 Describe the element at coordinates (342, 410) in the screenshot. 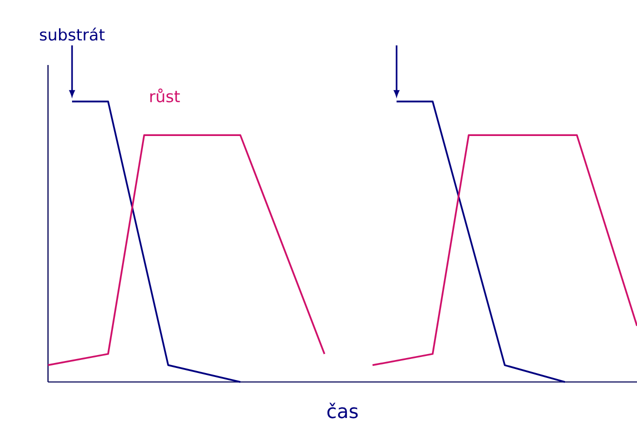

I see `x-axis-title: čas` at that location.